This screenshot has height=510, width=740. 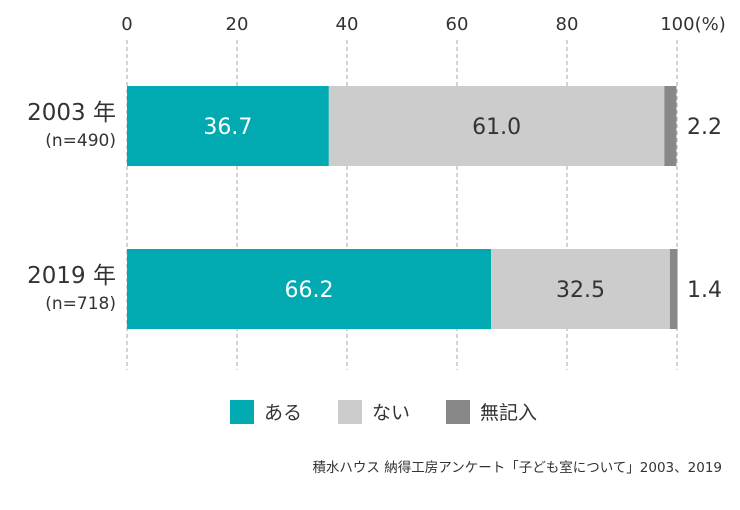 What do you see at coordinates (283, 413) in the screenshot?
I see `legend-label-aru: ある` at bounding box center [283, 413].